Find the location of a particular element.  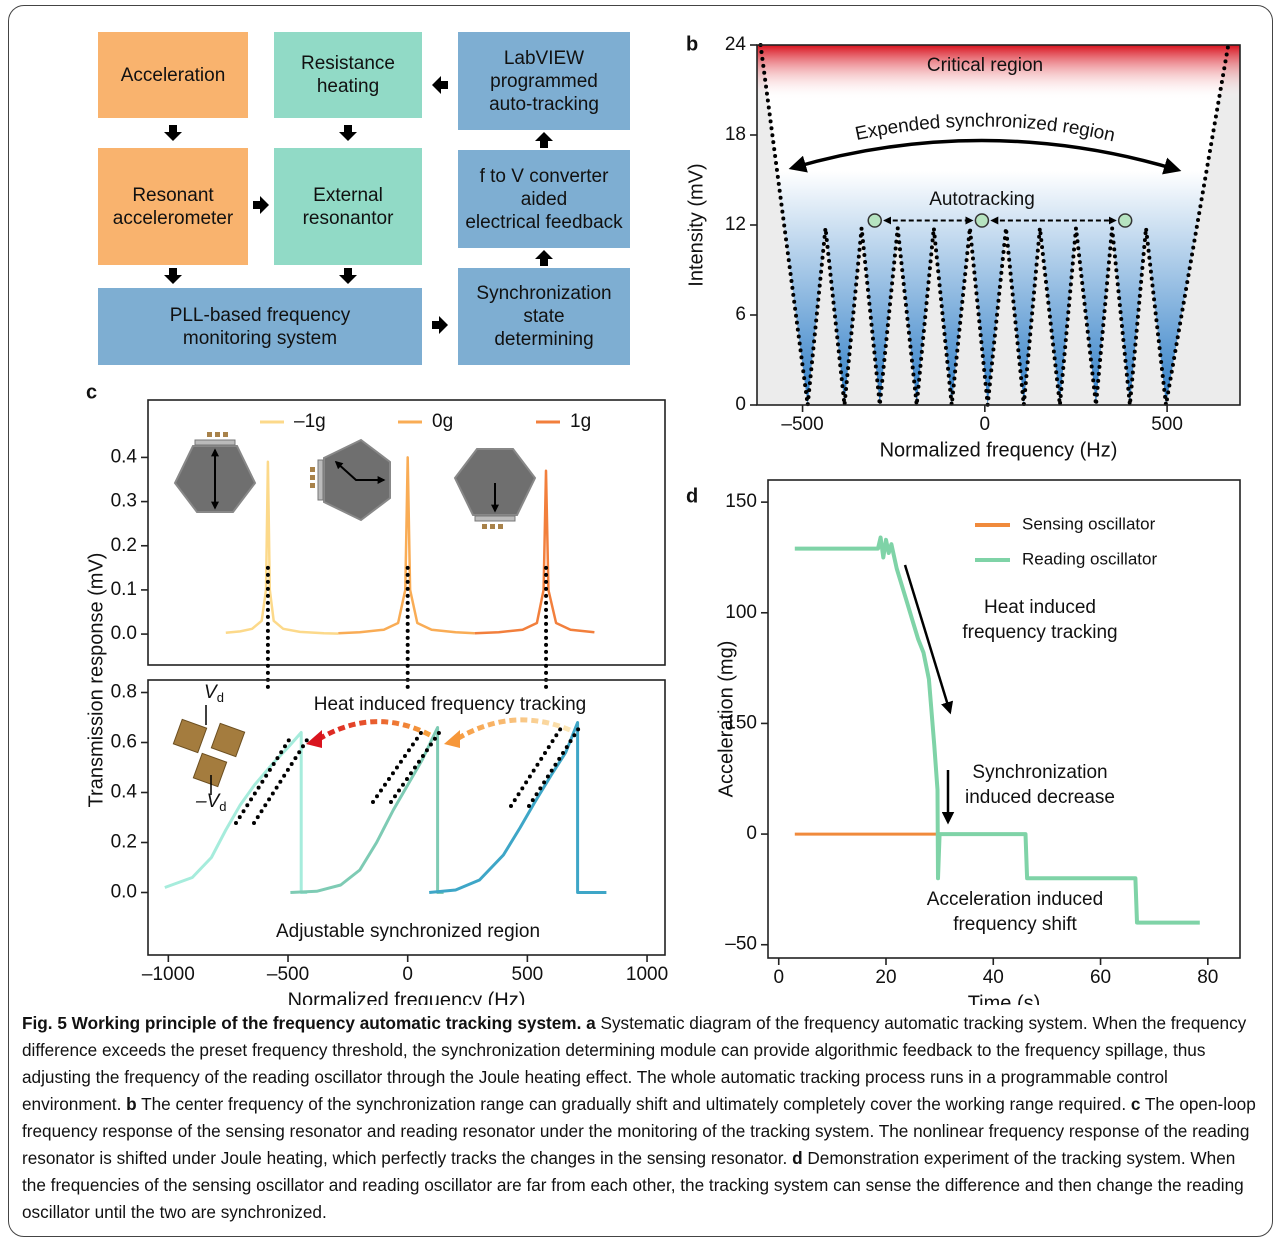

flow-box: Resistance heating is located at coordinates (348, 75).